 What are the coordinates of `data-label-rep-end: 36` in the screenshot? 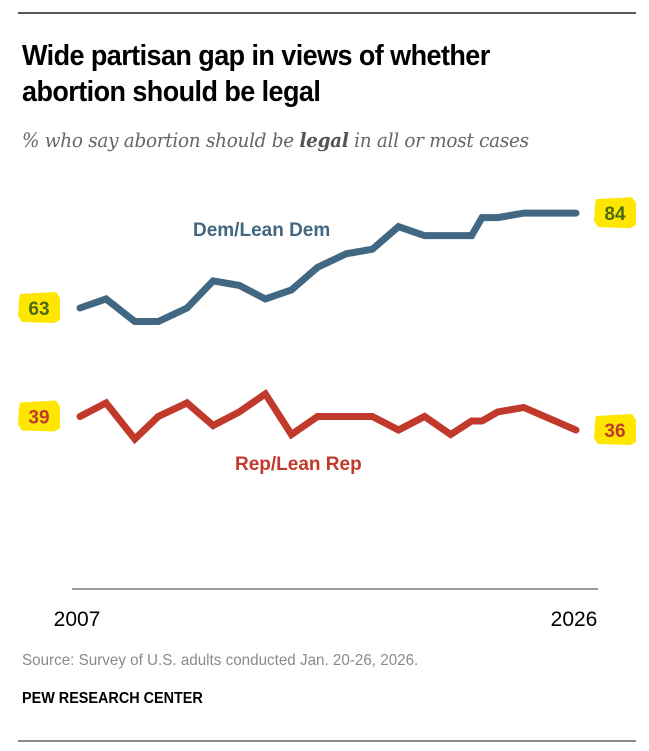 It's located at (614, 431).